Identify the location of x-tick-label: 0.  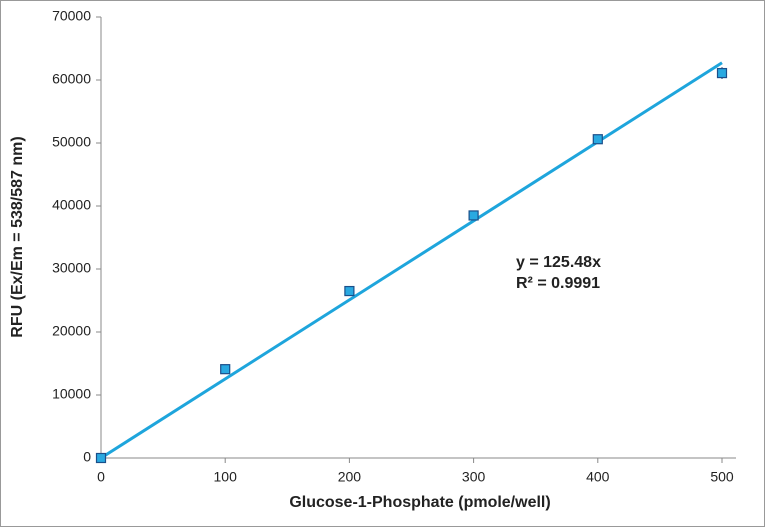
(101, 477).